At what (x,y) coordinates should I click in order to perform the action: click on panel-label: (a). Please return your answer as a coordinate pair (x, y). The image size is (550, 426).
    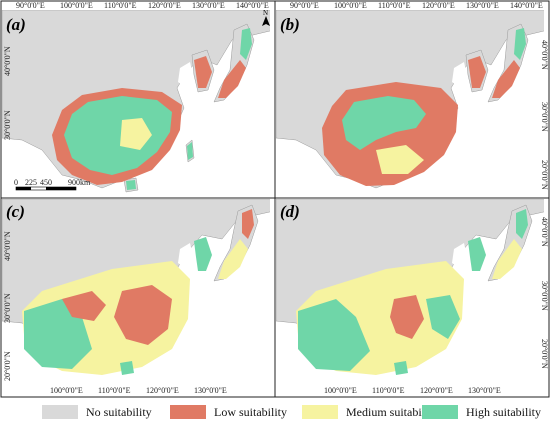
    Looking at the image, I should click on (16, 24).